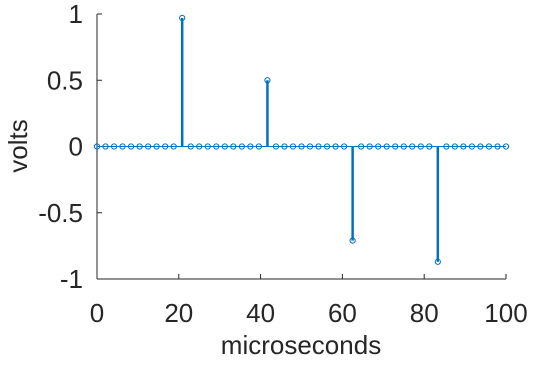 This screenshot has width=533, height=366. I want to click on y-tick-label: -1, so click(71, 279).